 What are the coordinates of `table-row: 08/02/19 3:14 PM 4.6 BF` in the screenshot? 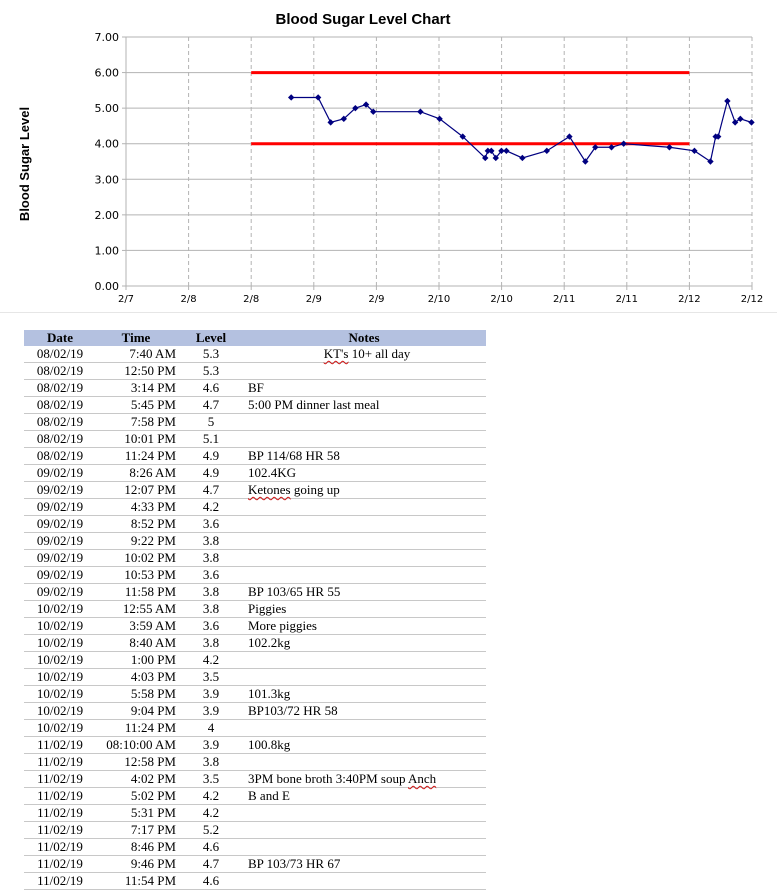 It's located at (255, 388).